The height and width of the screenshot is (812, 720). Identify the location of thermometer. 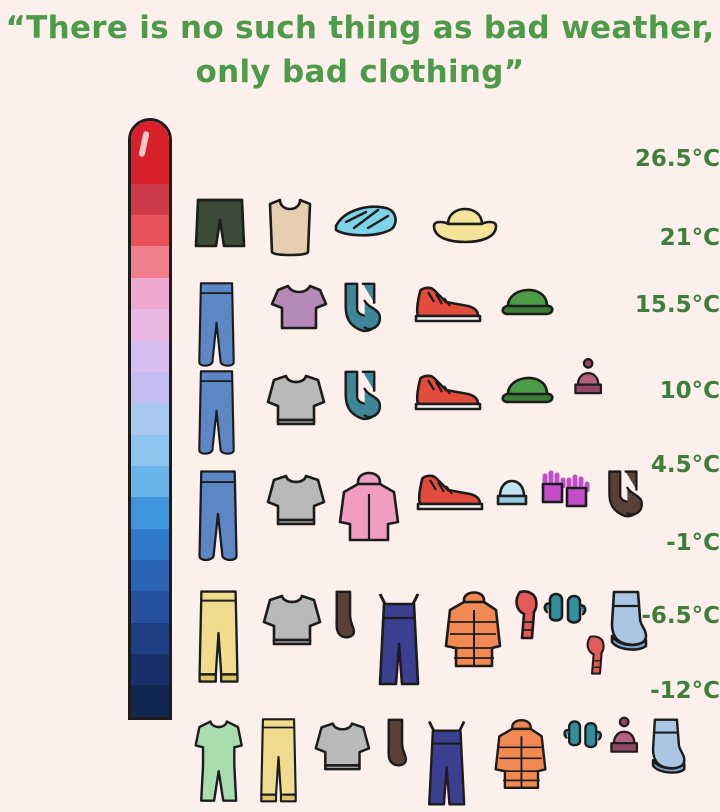
(150, 419).